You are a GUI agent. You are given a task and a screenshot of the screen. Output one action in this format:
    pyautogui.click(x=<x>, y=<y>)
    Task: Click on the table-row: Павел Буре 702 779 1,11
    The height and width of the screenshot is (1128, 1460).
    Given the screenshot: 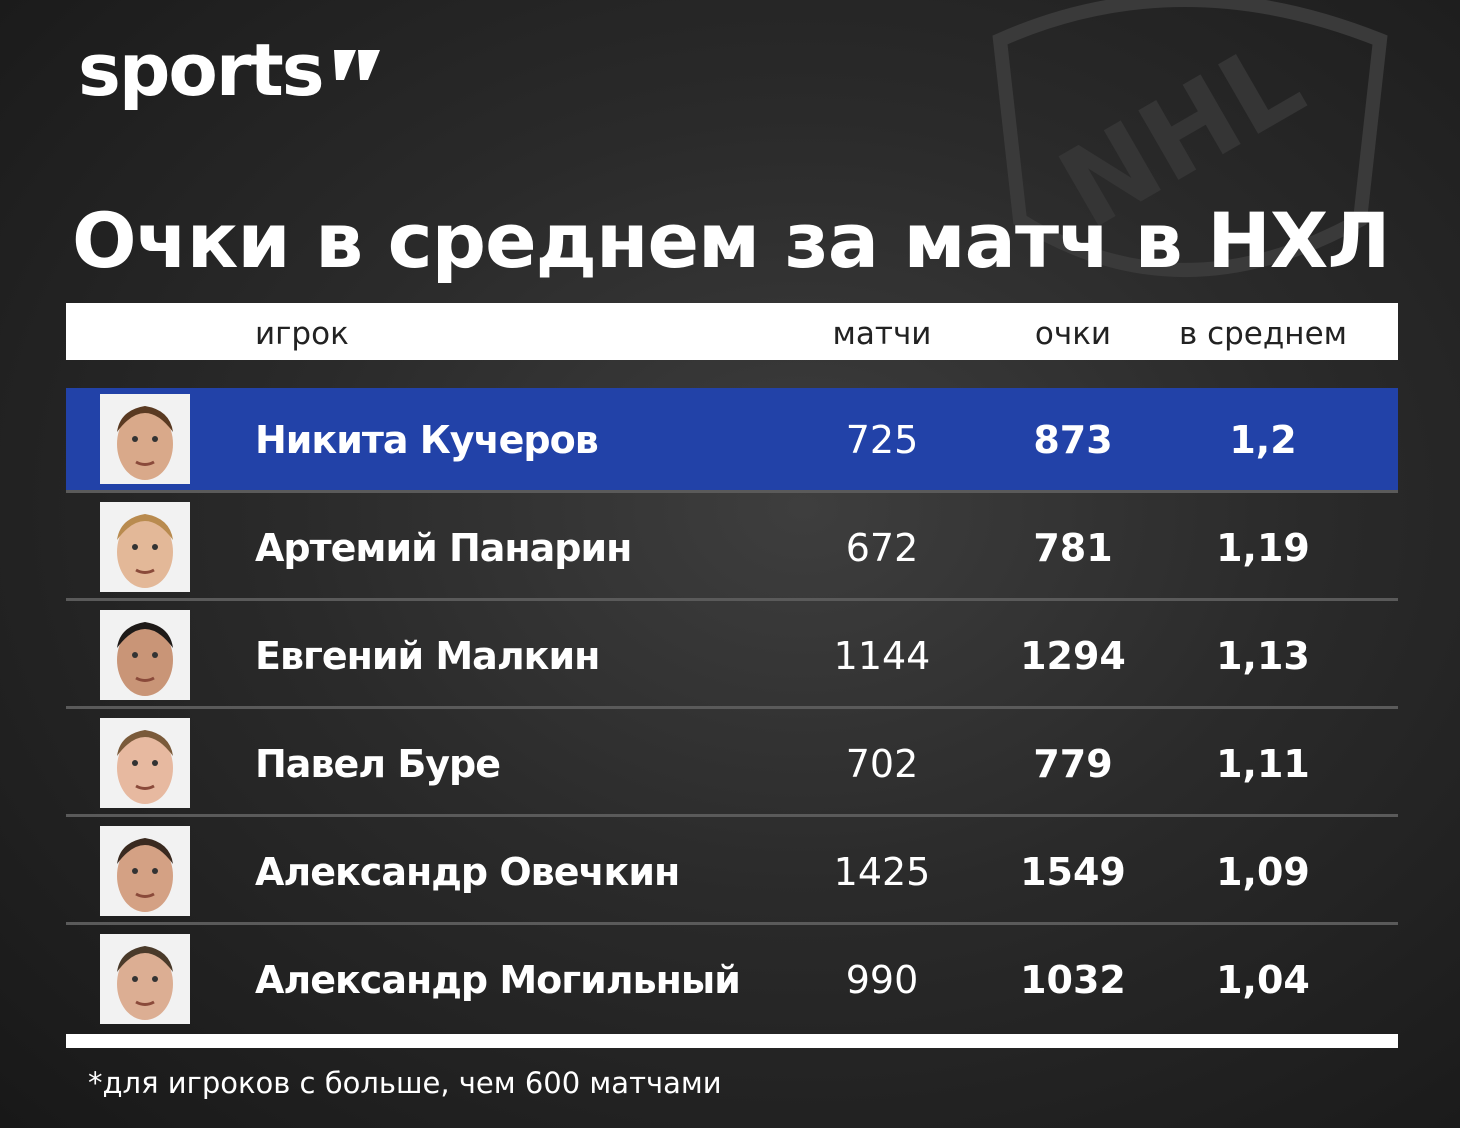 What is the action you would take?
    pyautogui.click(x=732, y=764)
    